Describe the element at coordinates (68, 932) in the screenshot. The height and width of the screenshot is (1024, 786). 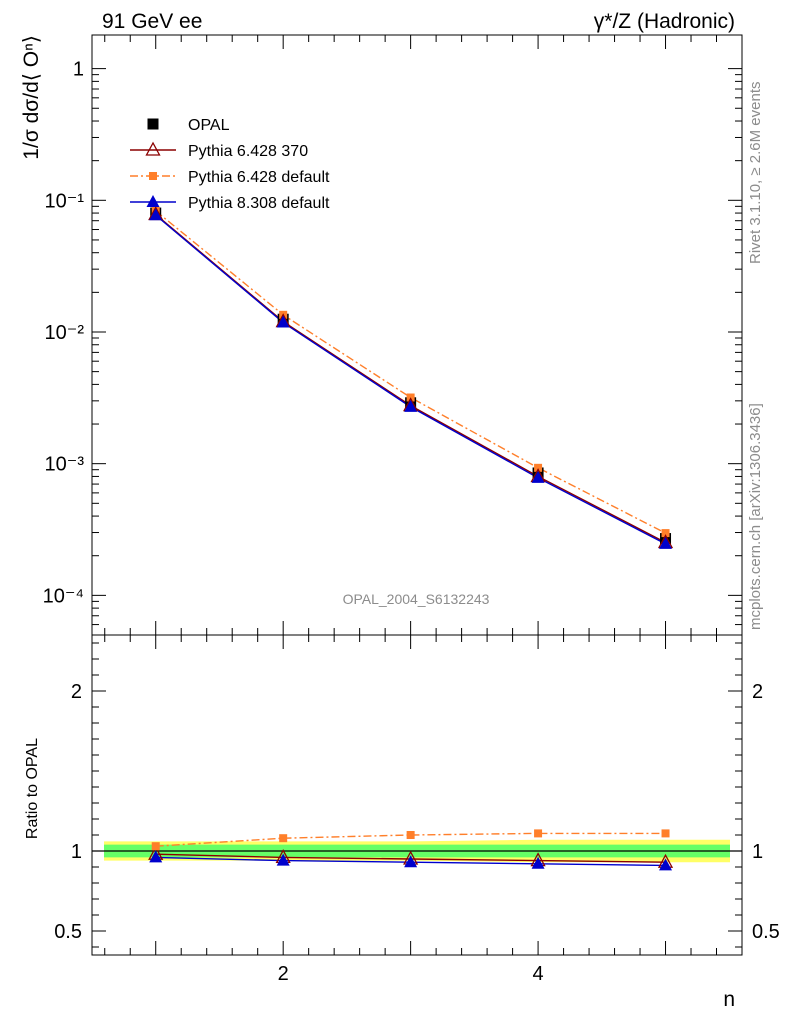
I see `ratio-y-tick-label-left: 0.5` at that location.